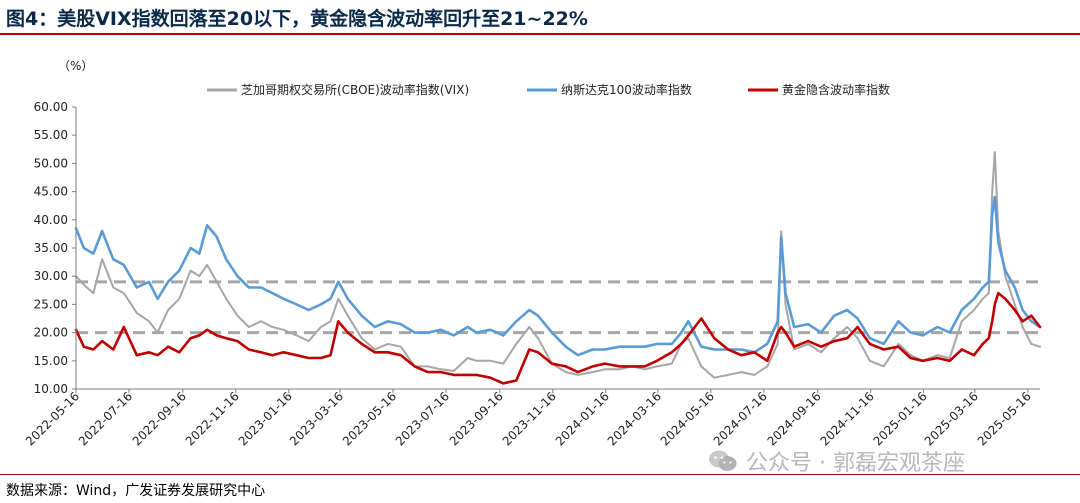 The image size is (1080, 503). I want to click on x-tick-label-8: 2023-09-16, so click(476, 418).